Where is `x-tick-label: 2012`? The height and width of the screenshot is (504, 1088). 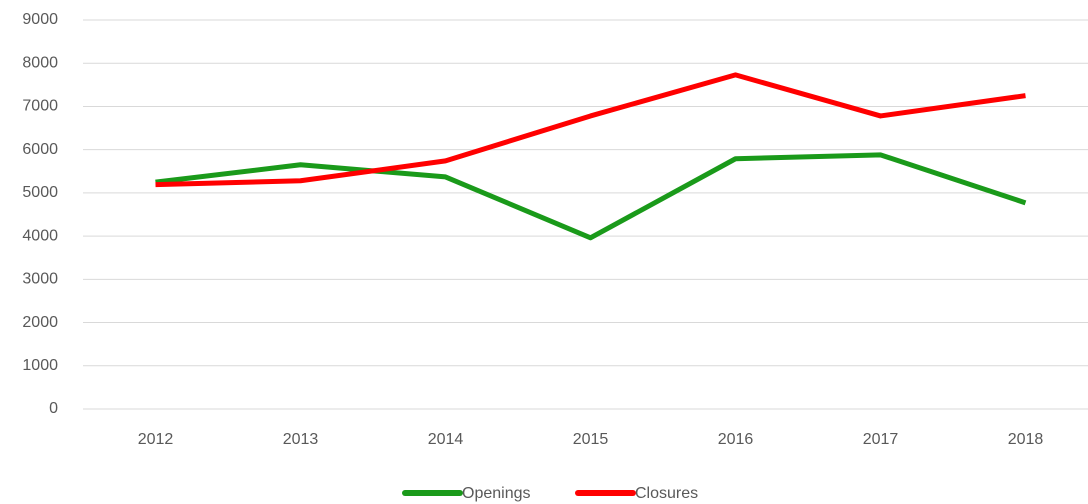
x-tick-label: 2012 is located at coordinates (156, 439).